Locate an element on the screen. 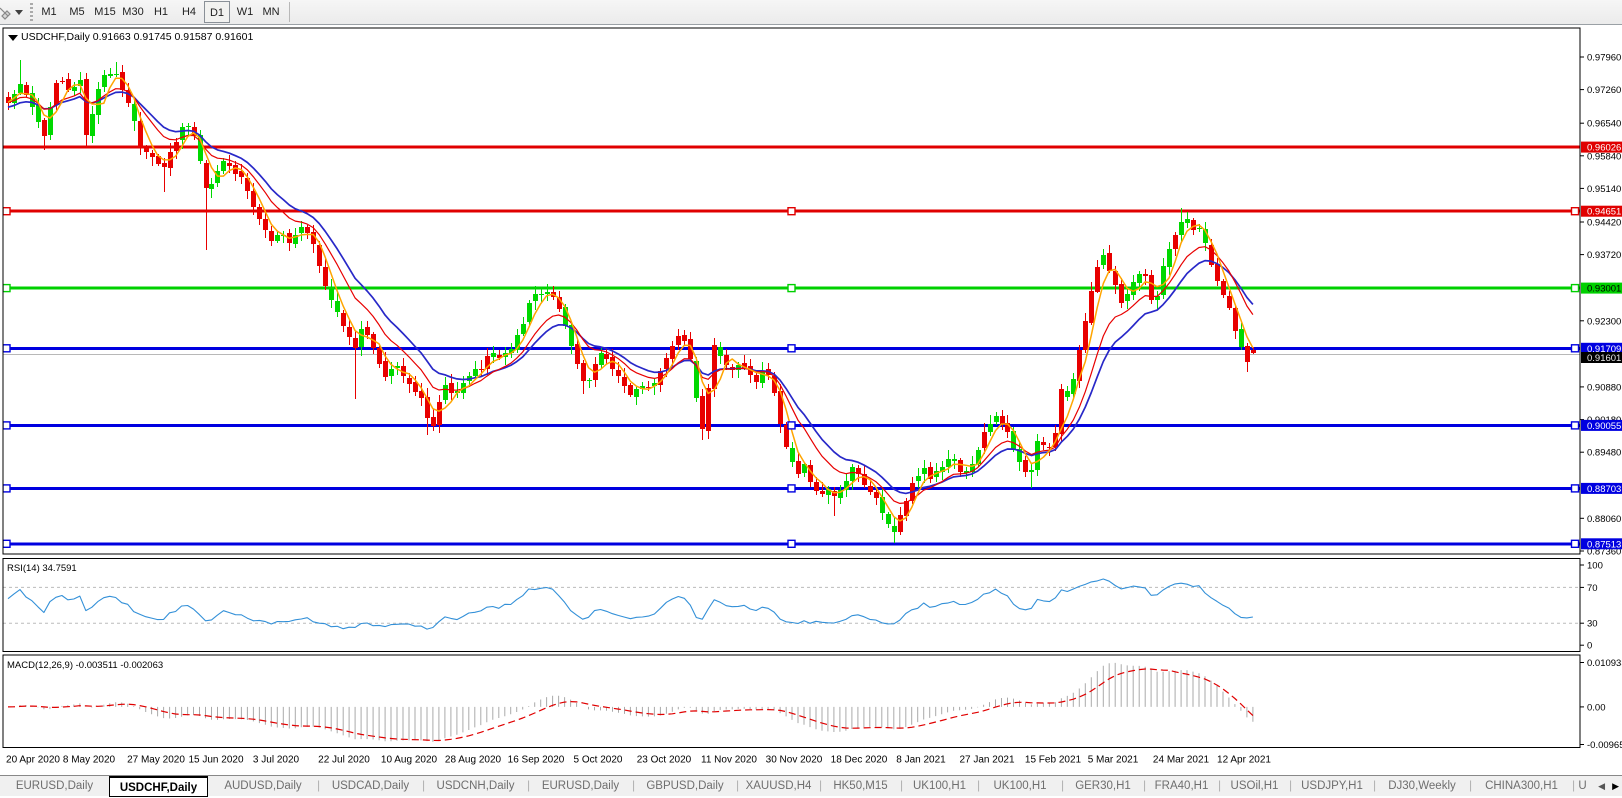  svg-text: 24 Mar 2021 is located at coordinates (1181, 760).